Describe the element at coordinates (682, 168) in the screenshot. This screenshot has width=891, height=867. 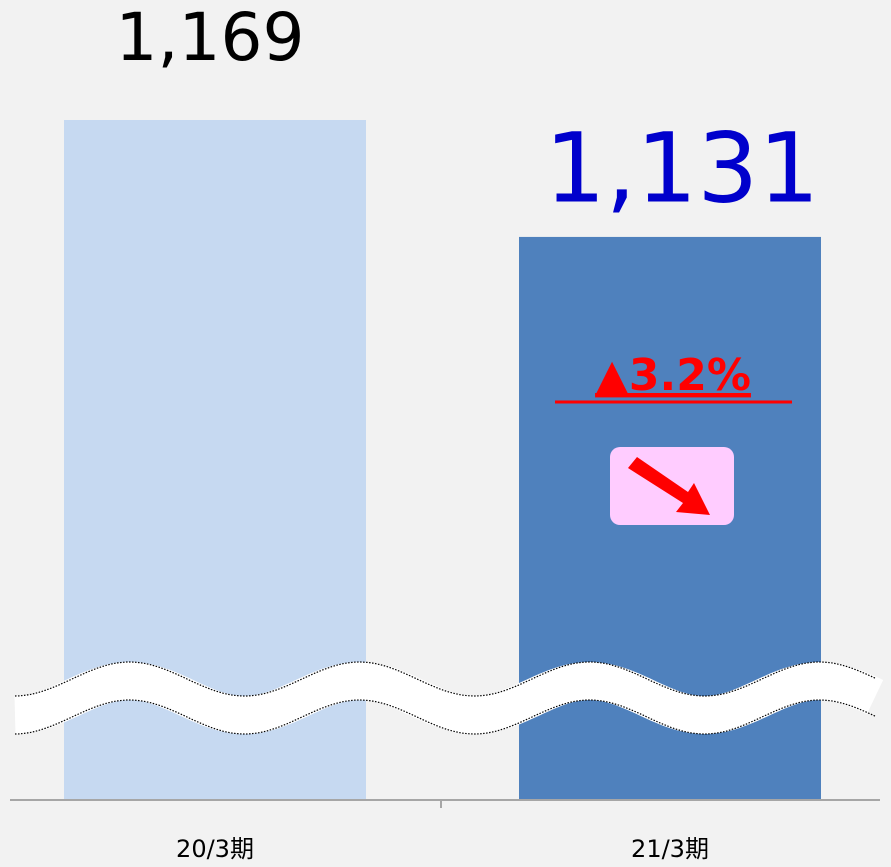
I see `value-label: 1,131` at that location.